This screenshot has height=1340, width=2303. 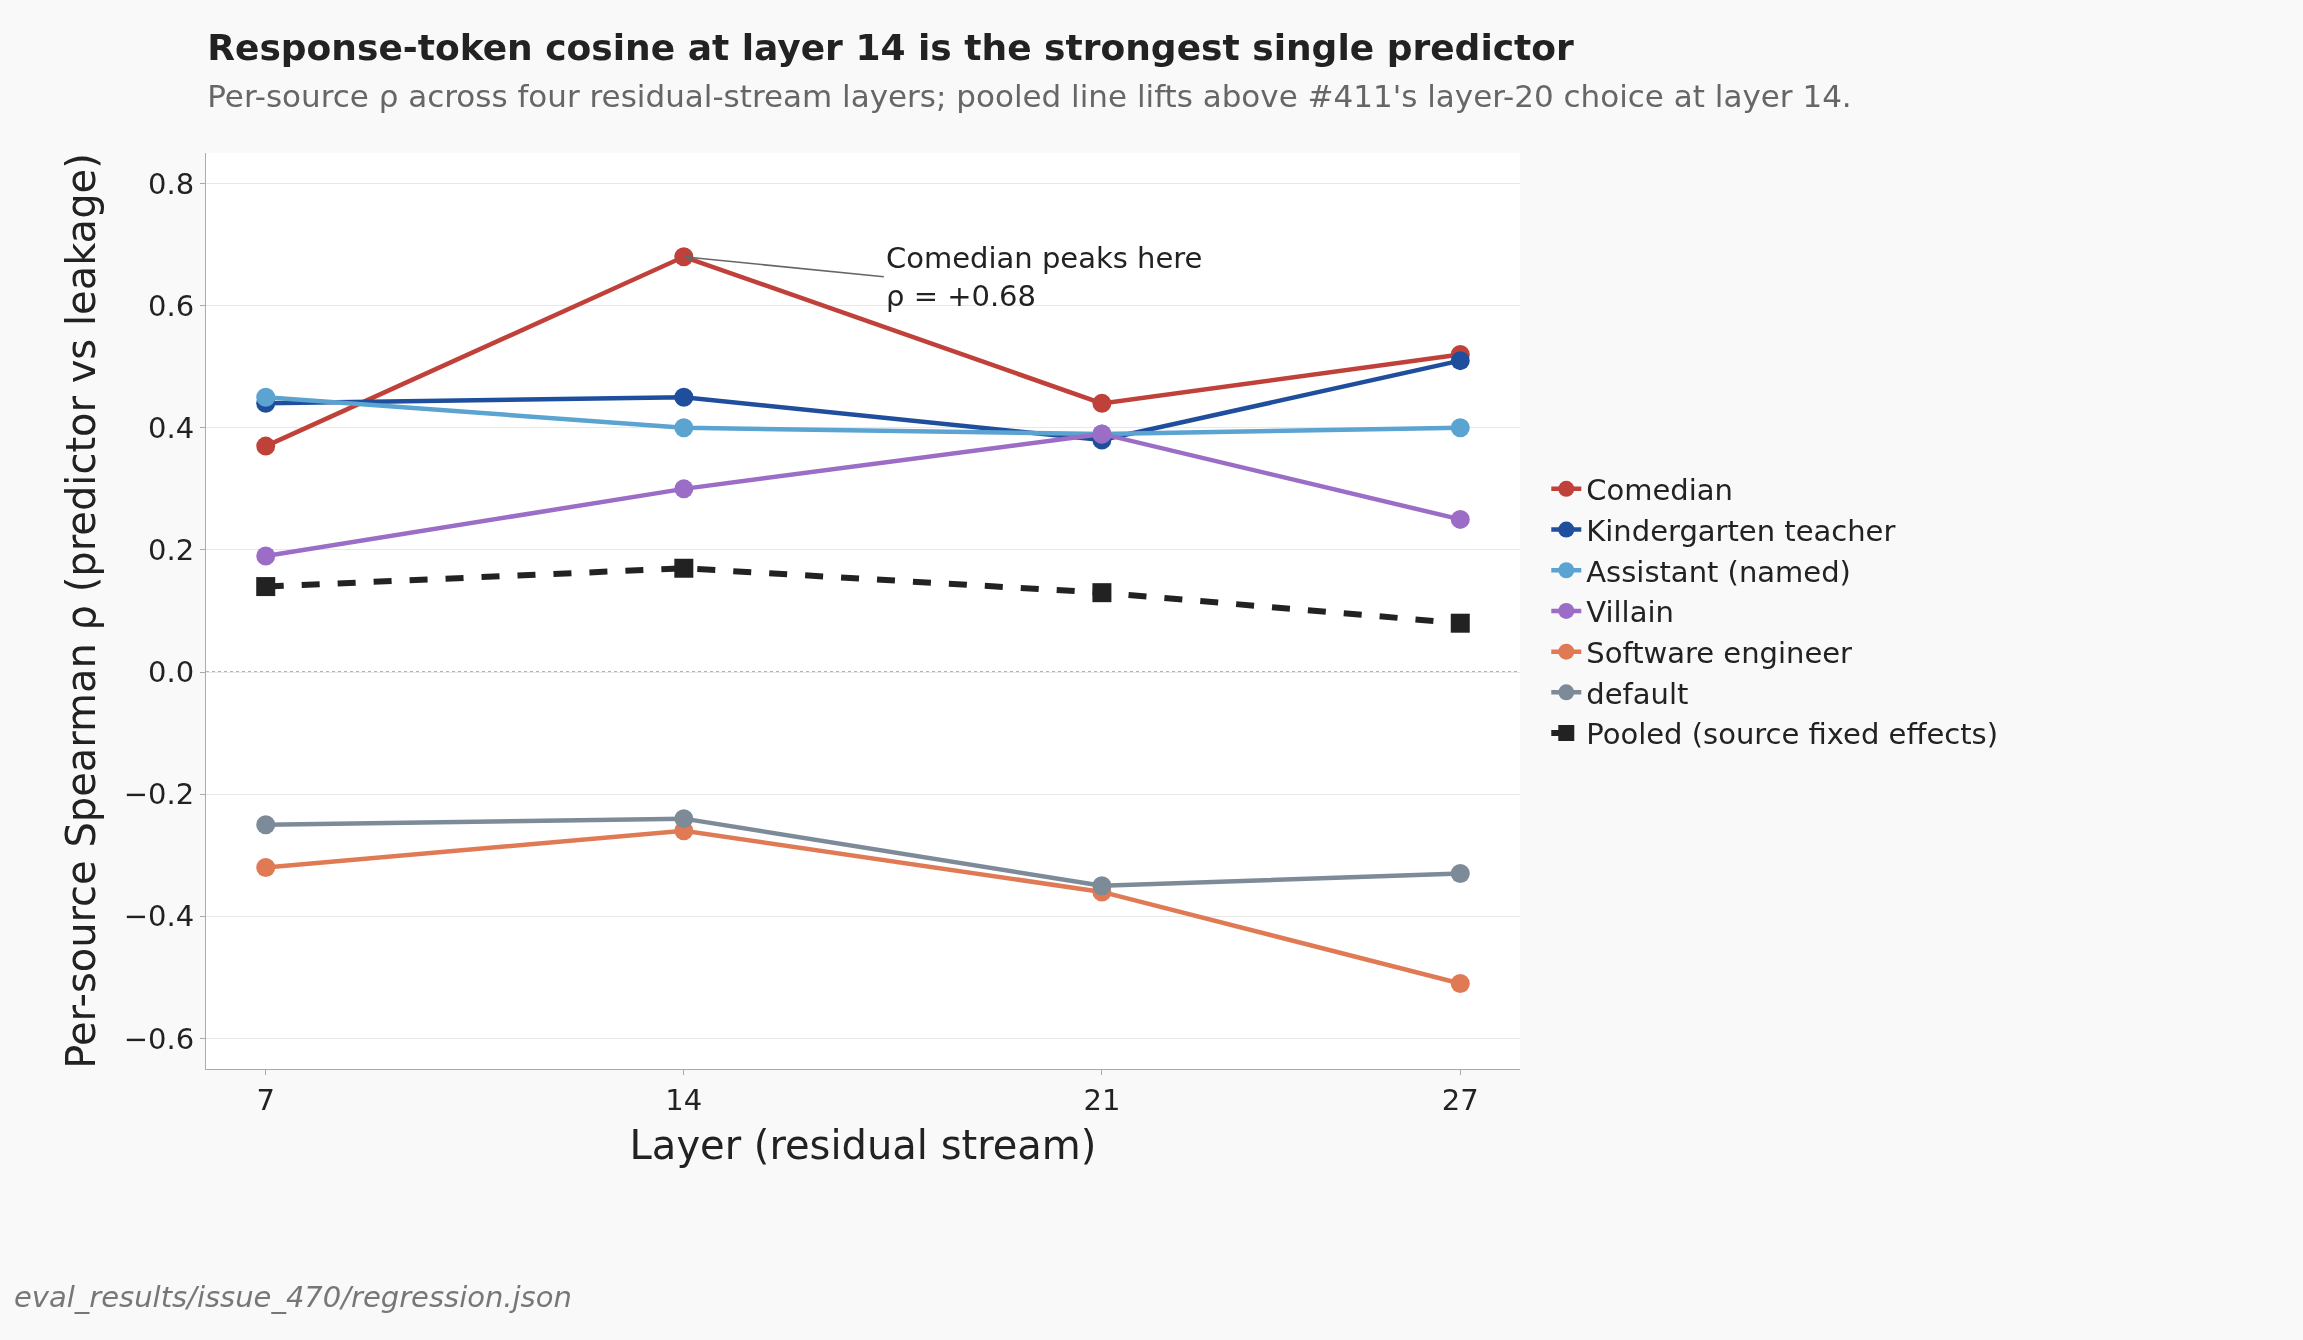 I want to click on x-tick-label: 27, so click(x=1460, y=1099).